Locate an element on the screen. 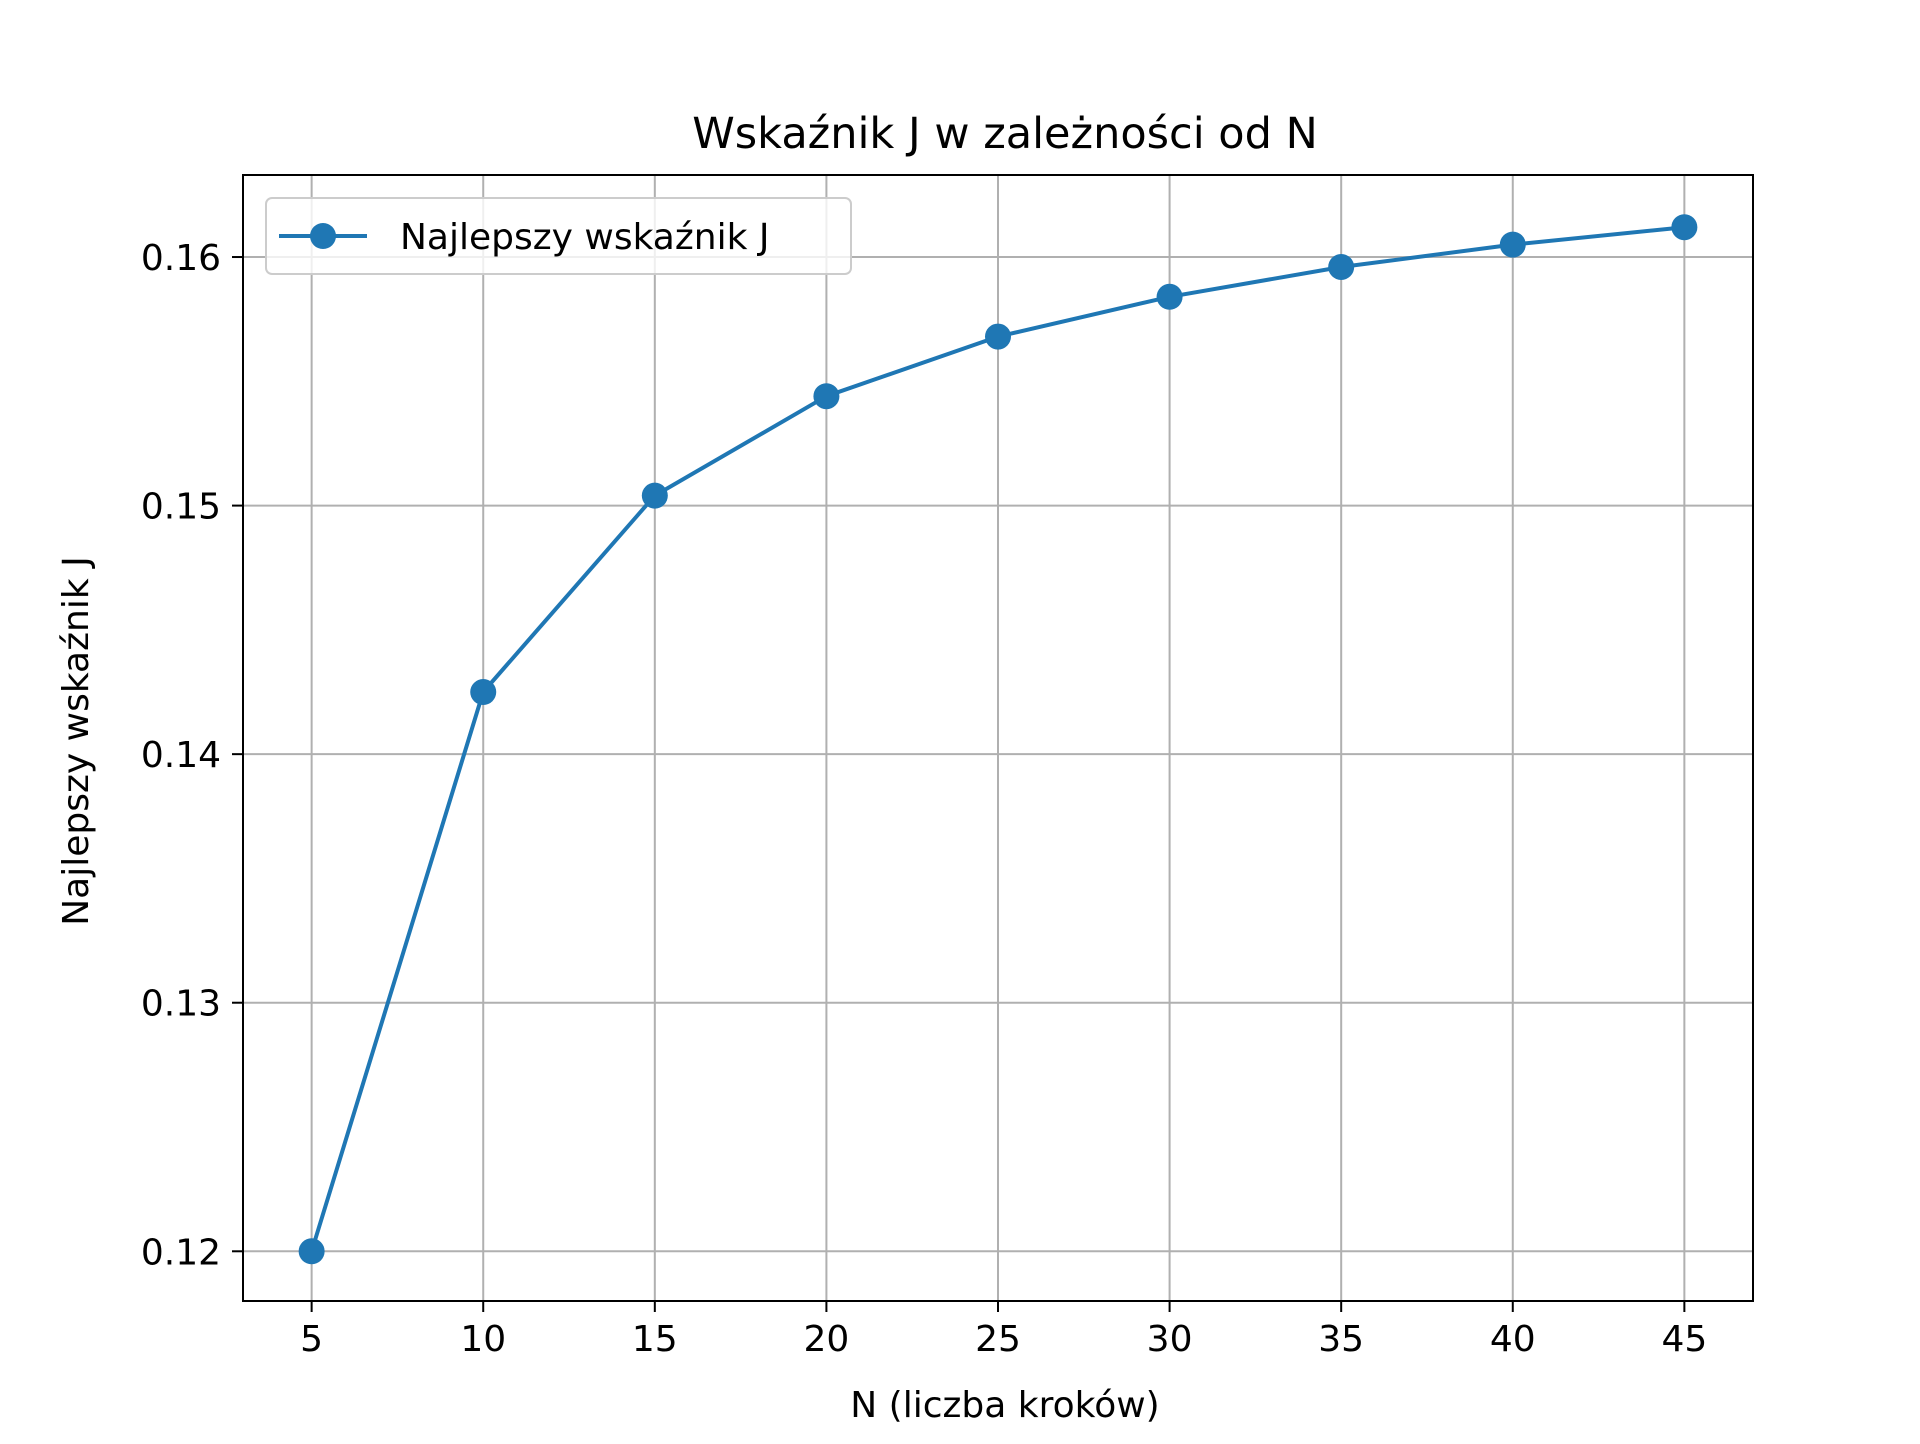 This screenshot has height=1444, width=1920. x-tick-label: 5 is located at coordinates (311, 1339).